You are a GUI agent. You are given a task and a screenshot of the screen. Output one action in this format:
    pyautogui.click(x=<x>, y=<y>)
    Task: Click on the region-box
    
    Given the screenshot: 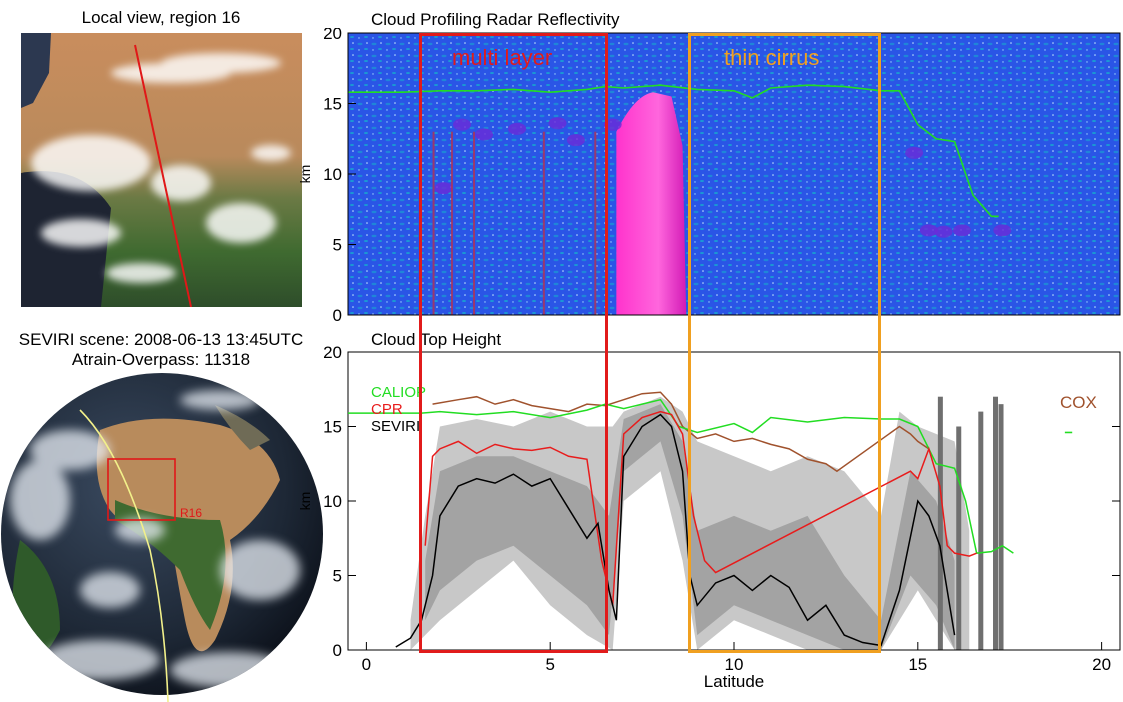 What is the action you would take?
    pyautogui.click(x=141, y=489)
    